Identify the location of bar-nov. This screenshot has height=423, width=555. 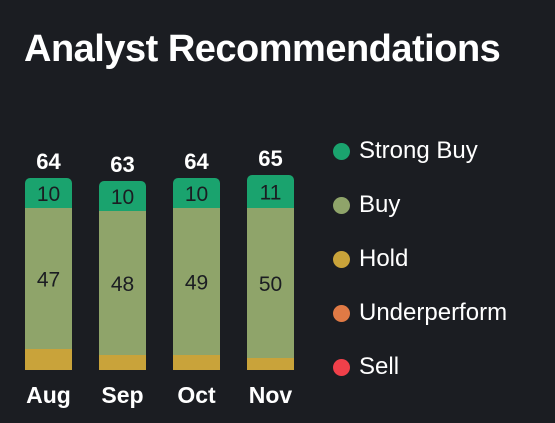
(270, 272).